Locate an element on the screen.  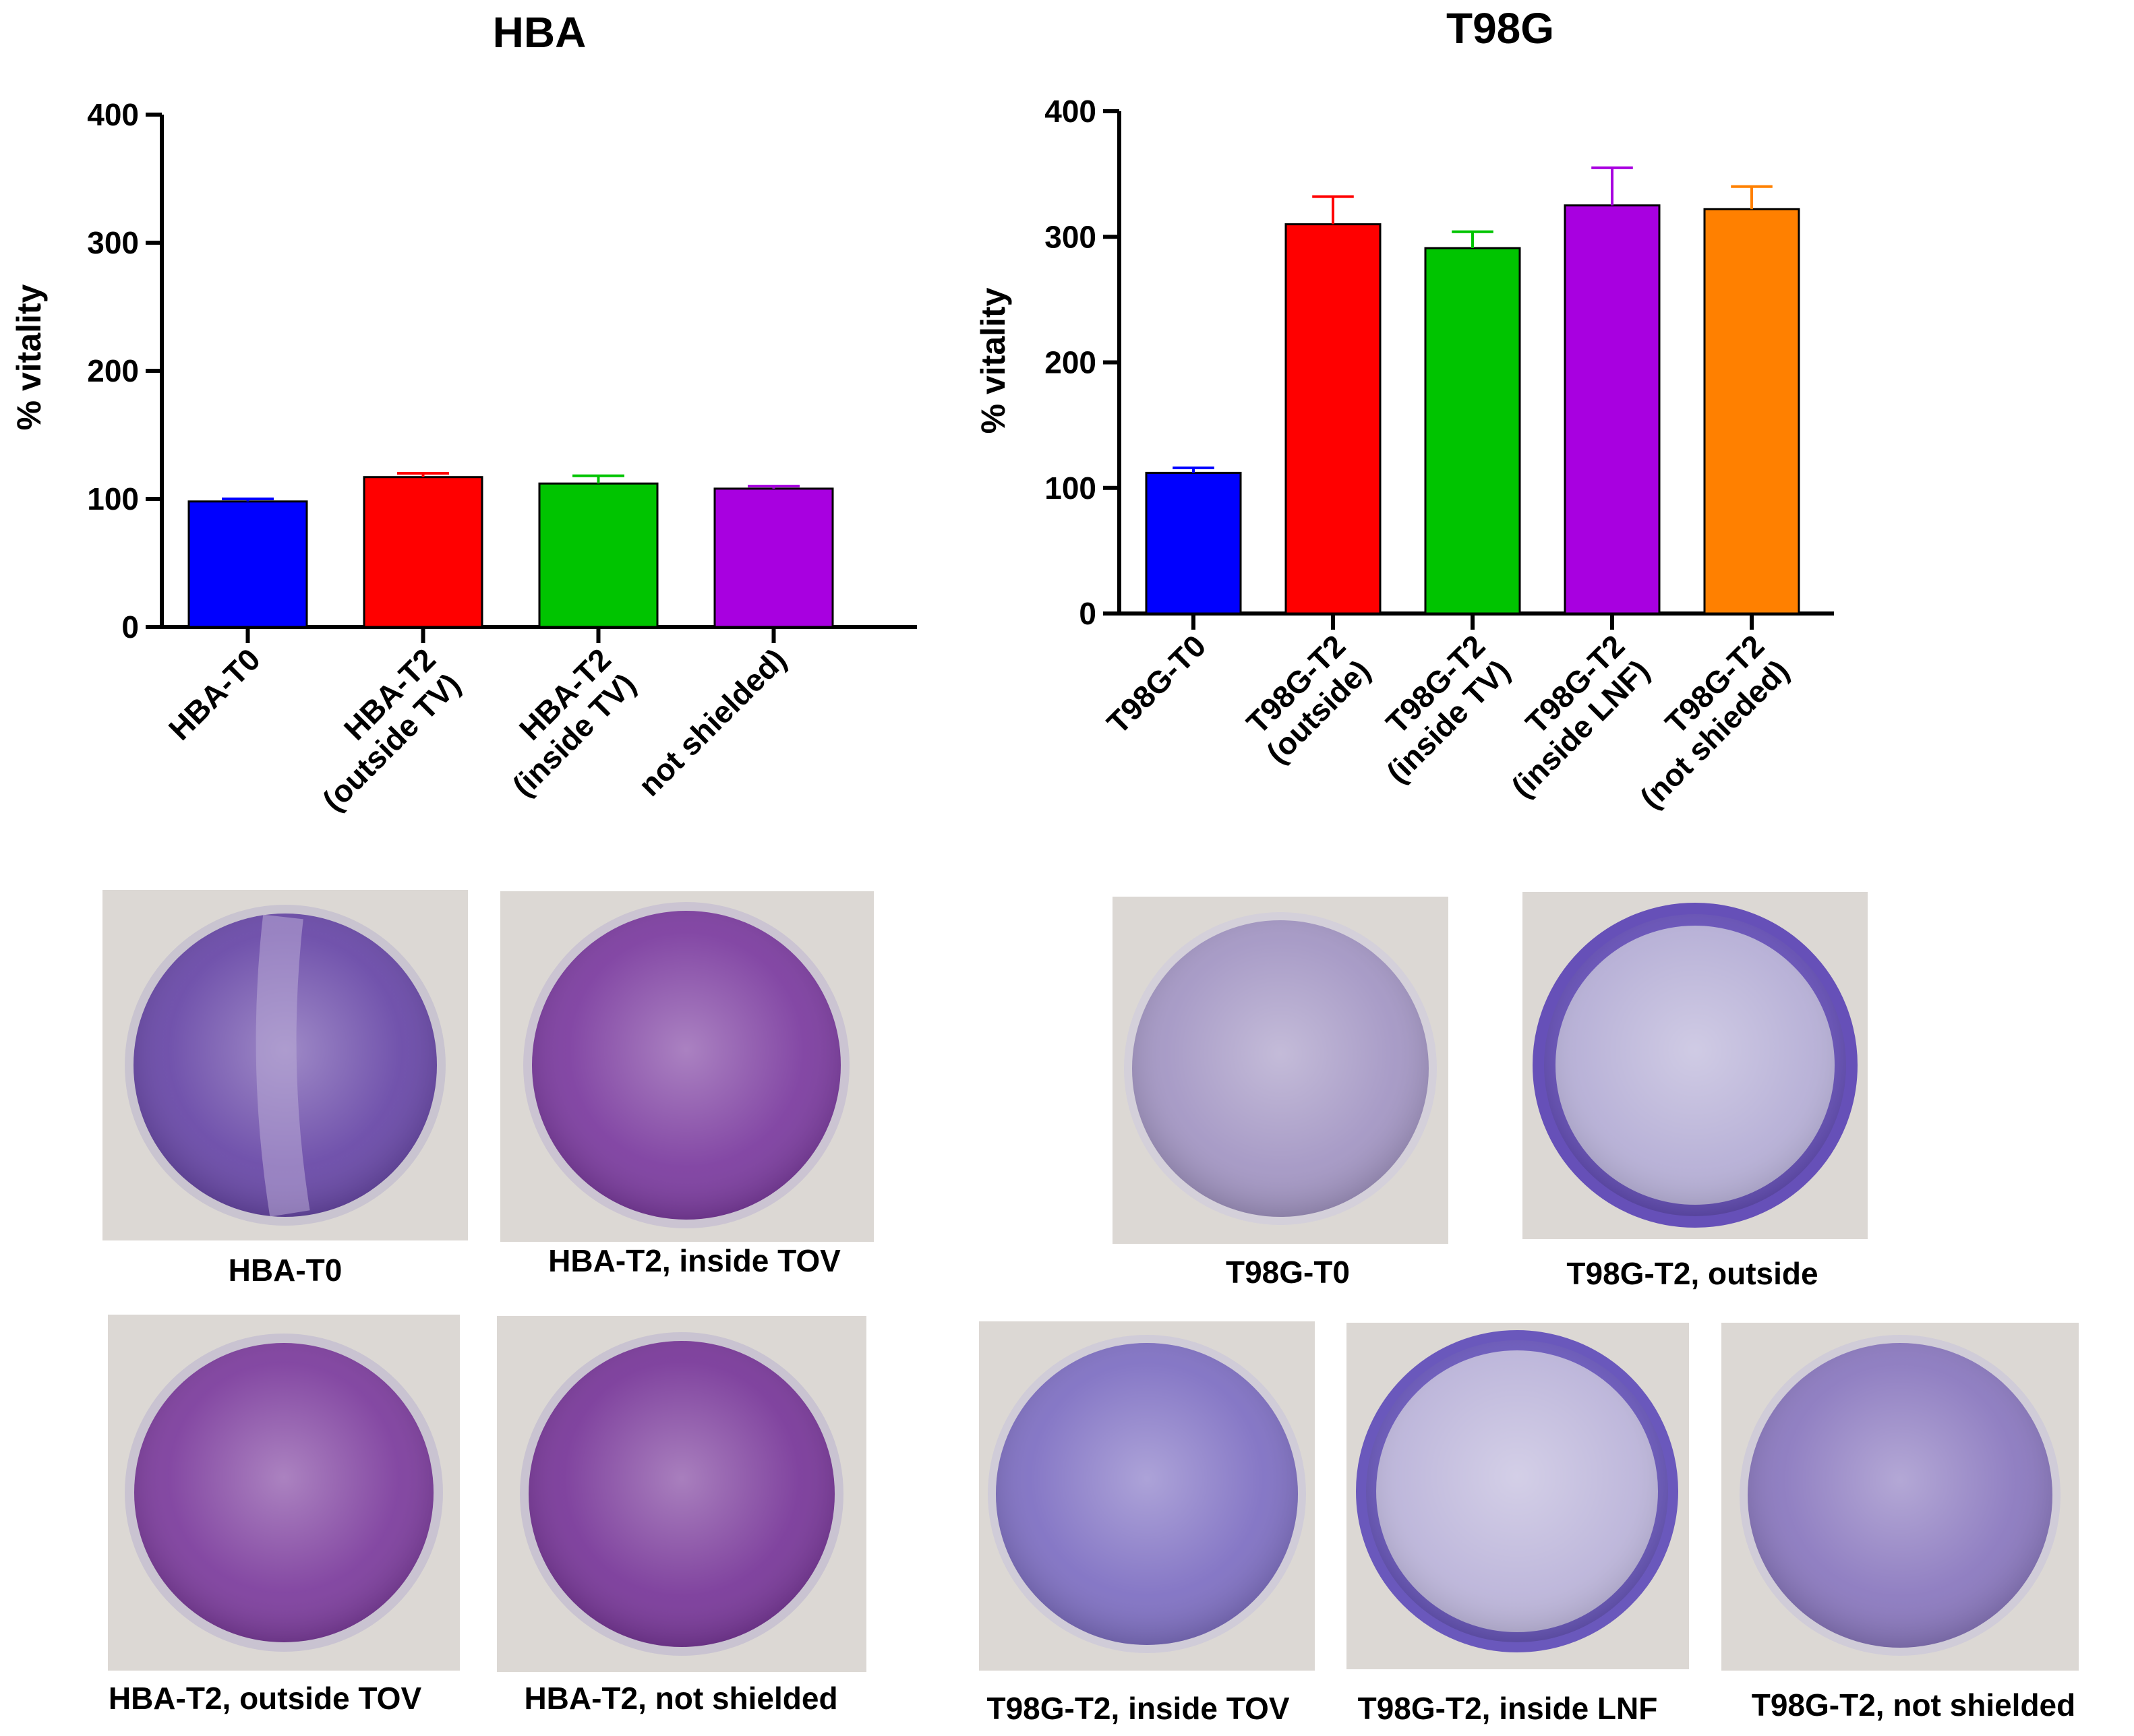
photo-caption: HBA-T2, inside TOV is located at coordinates (694, 1260).